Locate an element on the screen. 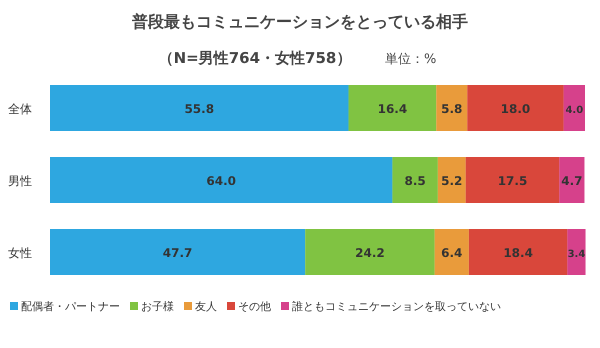 Image resolution: width=600 pixels, height=348 pixels. data-label: 18.4 is located at coordinates (518, 253).